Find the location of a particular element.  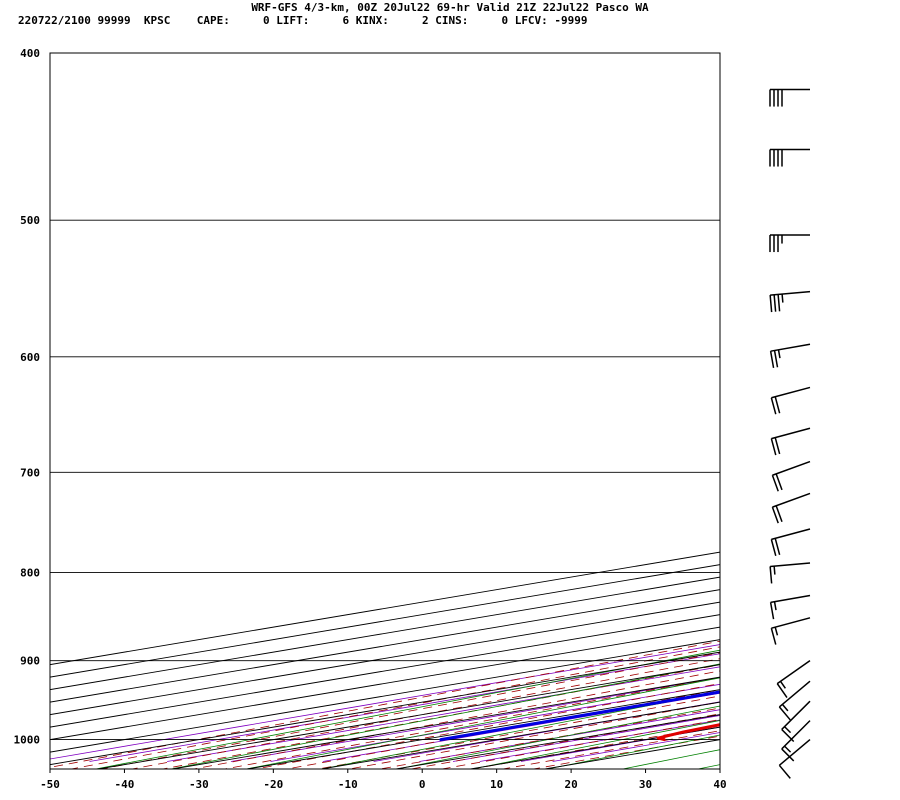

temperature-tick-label: -30 is located at coordinates (199, 784).